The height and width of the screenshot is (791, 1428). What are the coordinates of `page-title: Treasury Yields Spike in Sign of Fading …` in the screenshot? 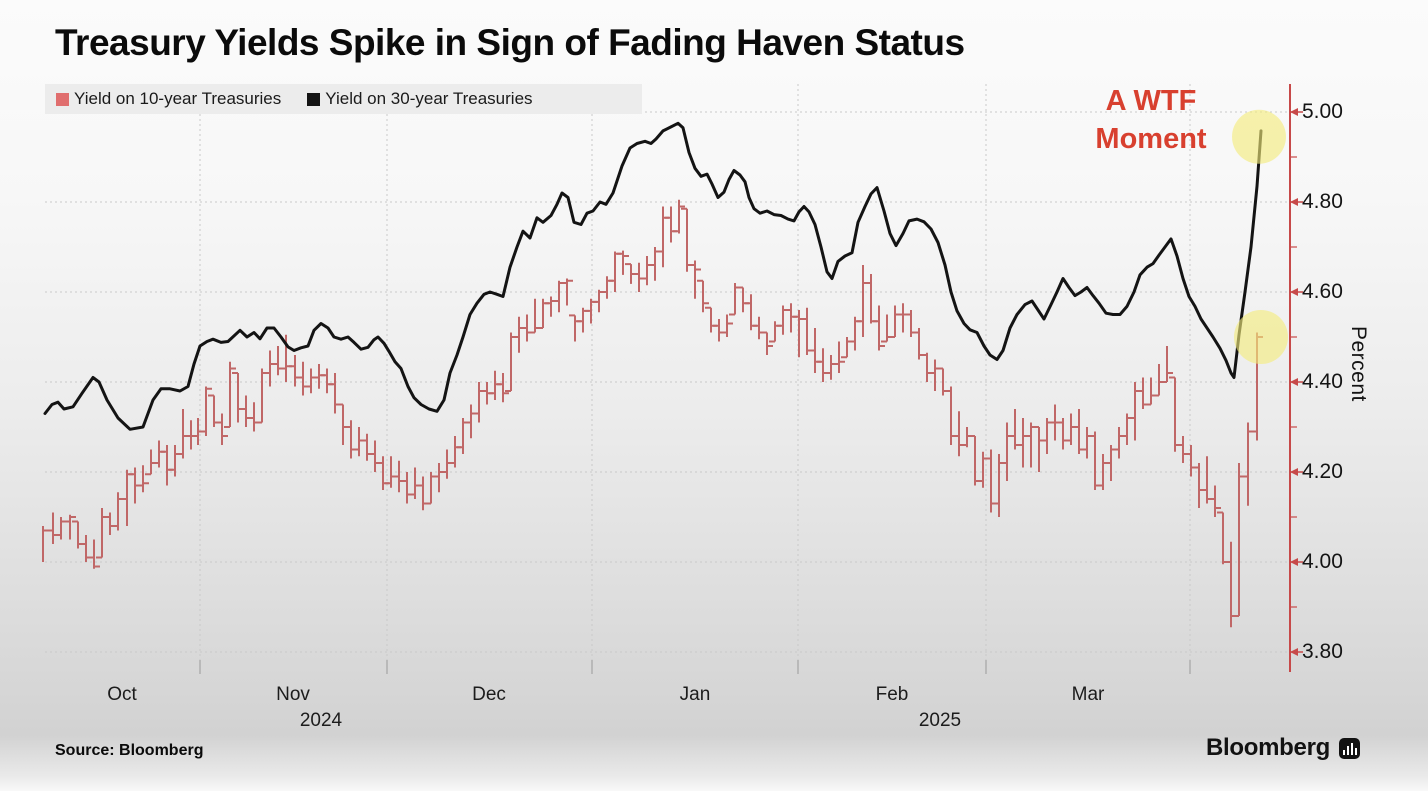 It's located at (510, 42).